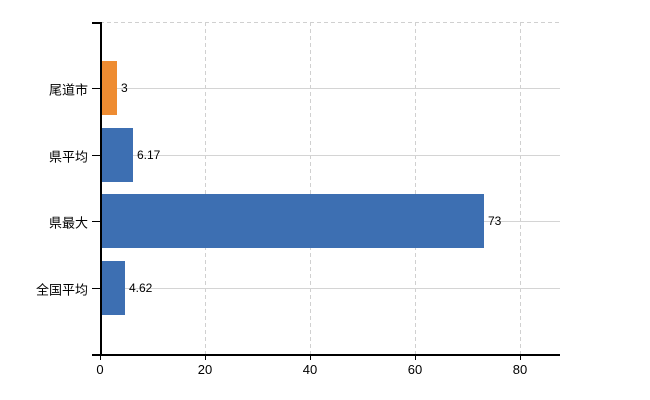 The height and width of the screenshot is (400, 650). What do you see at coordinates (101, 188) in the screenshot?
I see `y-axis` at bounding box center [101, 188].